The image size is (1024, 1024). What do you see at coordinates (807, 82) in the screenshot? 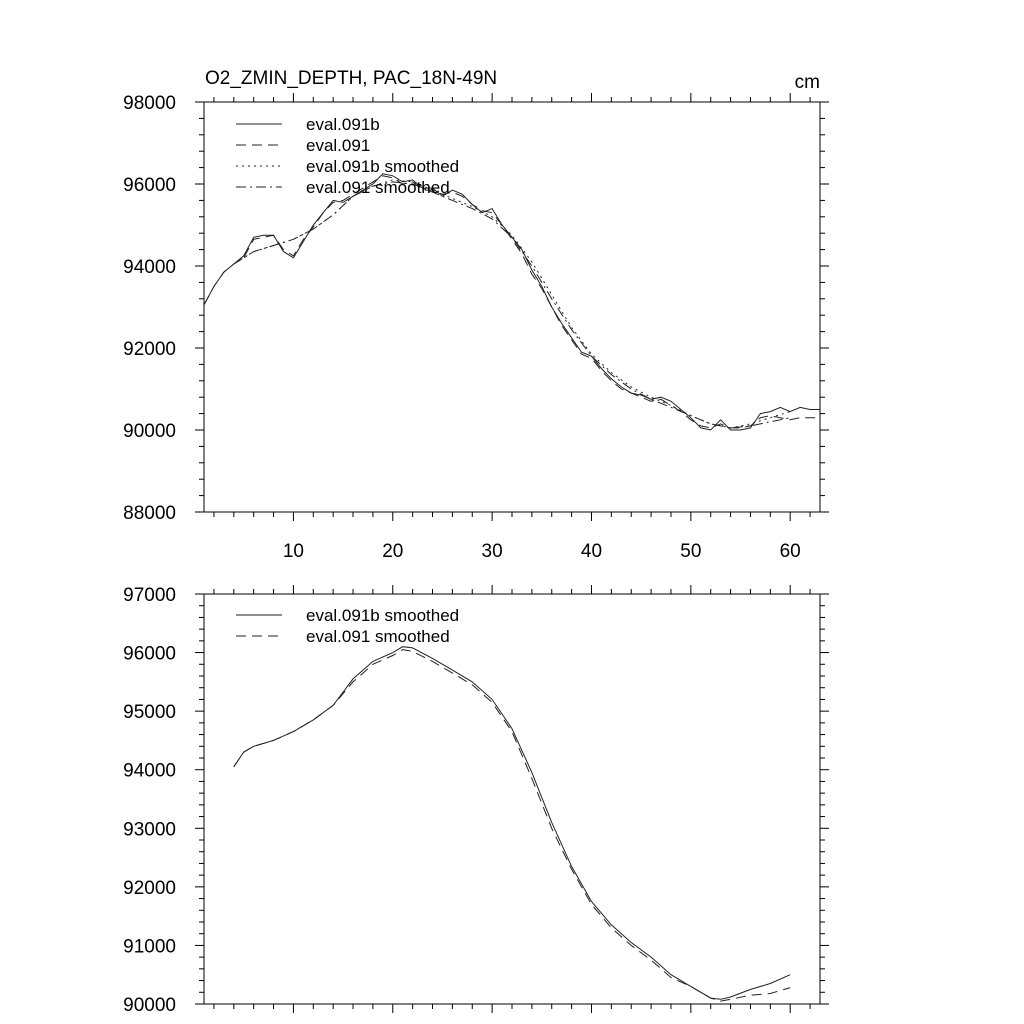
I see `units-label: cm` at bounding box center [807, 82].